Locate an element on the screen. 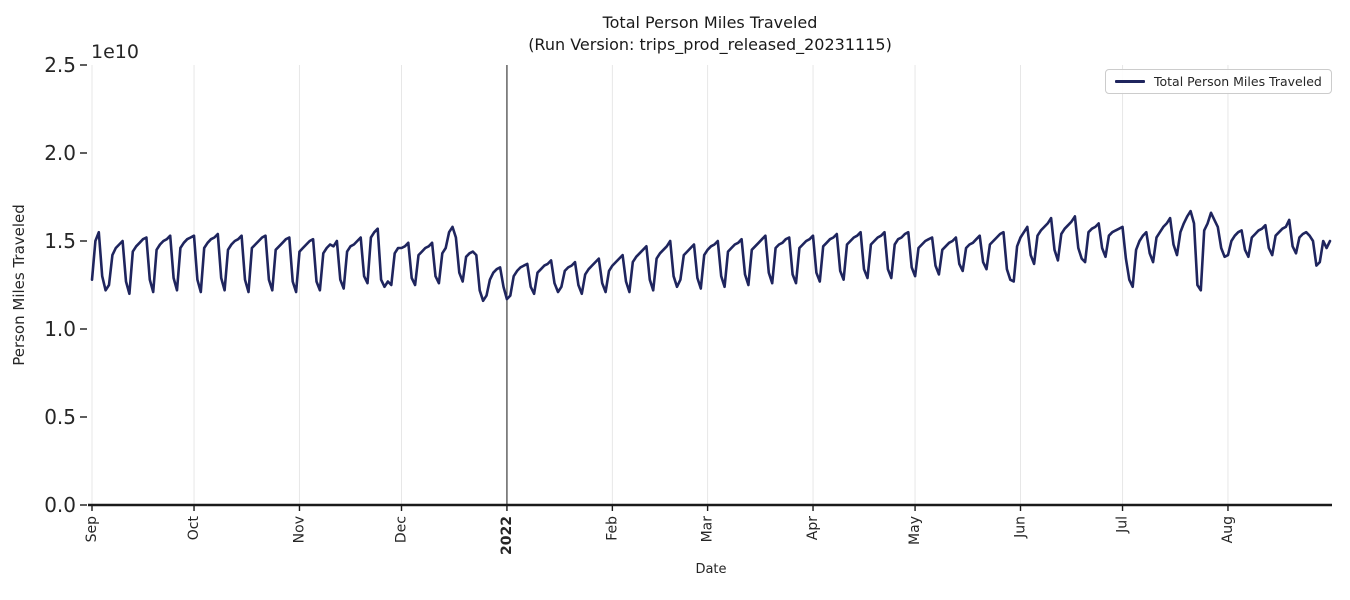  y-tick-label: 1.5 is located at coordinates (60, 241).